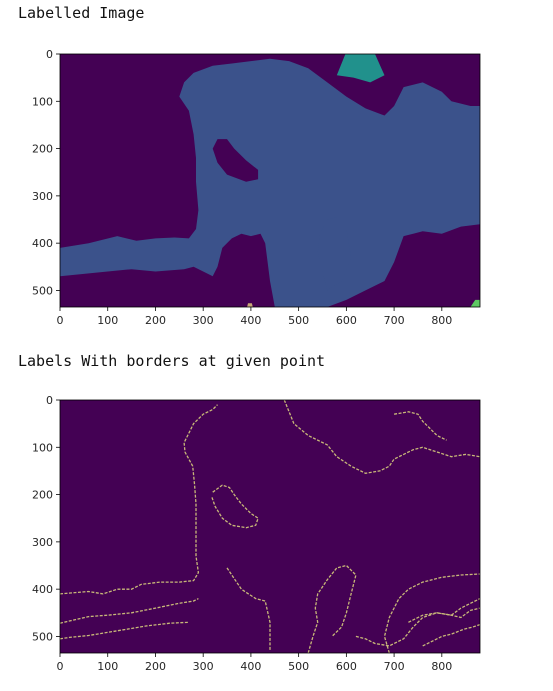 The image size is (553, 691). I want to click on output-title-borders: Labels With borders at given point, so click(172, 361).